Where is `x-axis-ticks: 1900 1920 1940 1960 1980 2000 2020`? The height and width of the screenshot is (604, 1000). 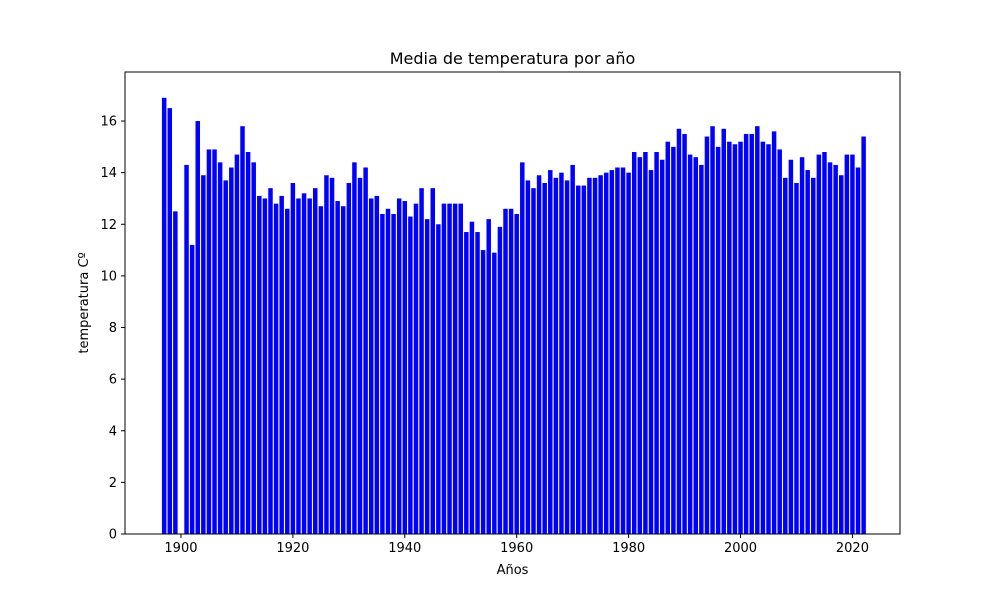
x-axis-ticks: 1900 1920 1940 1960 1980 2000 2020 is located at coordinates (516, 545).